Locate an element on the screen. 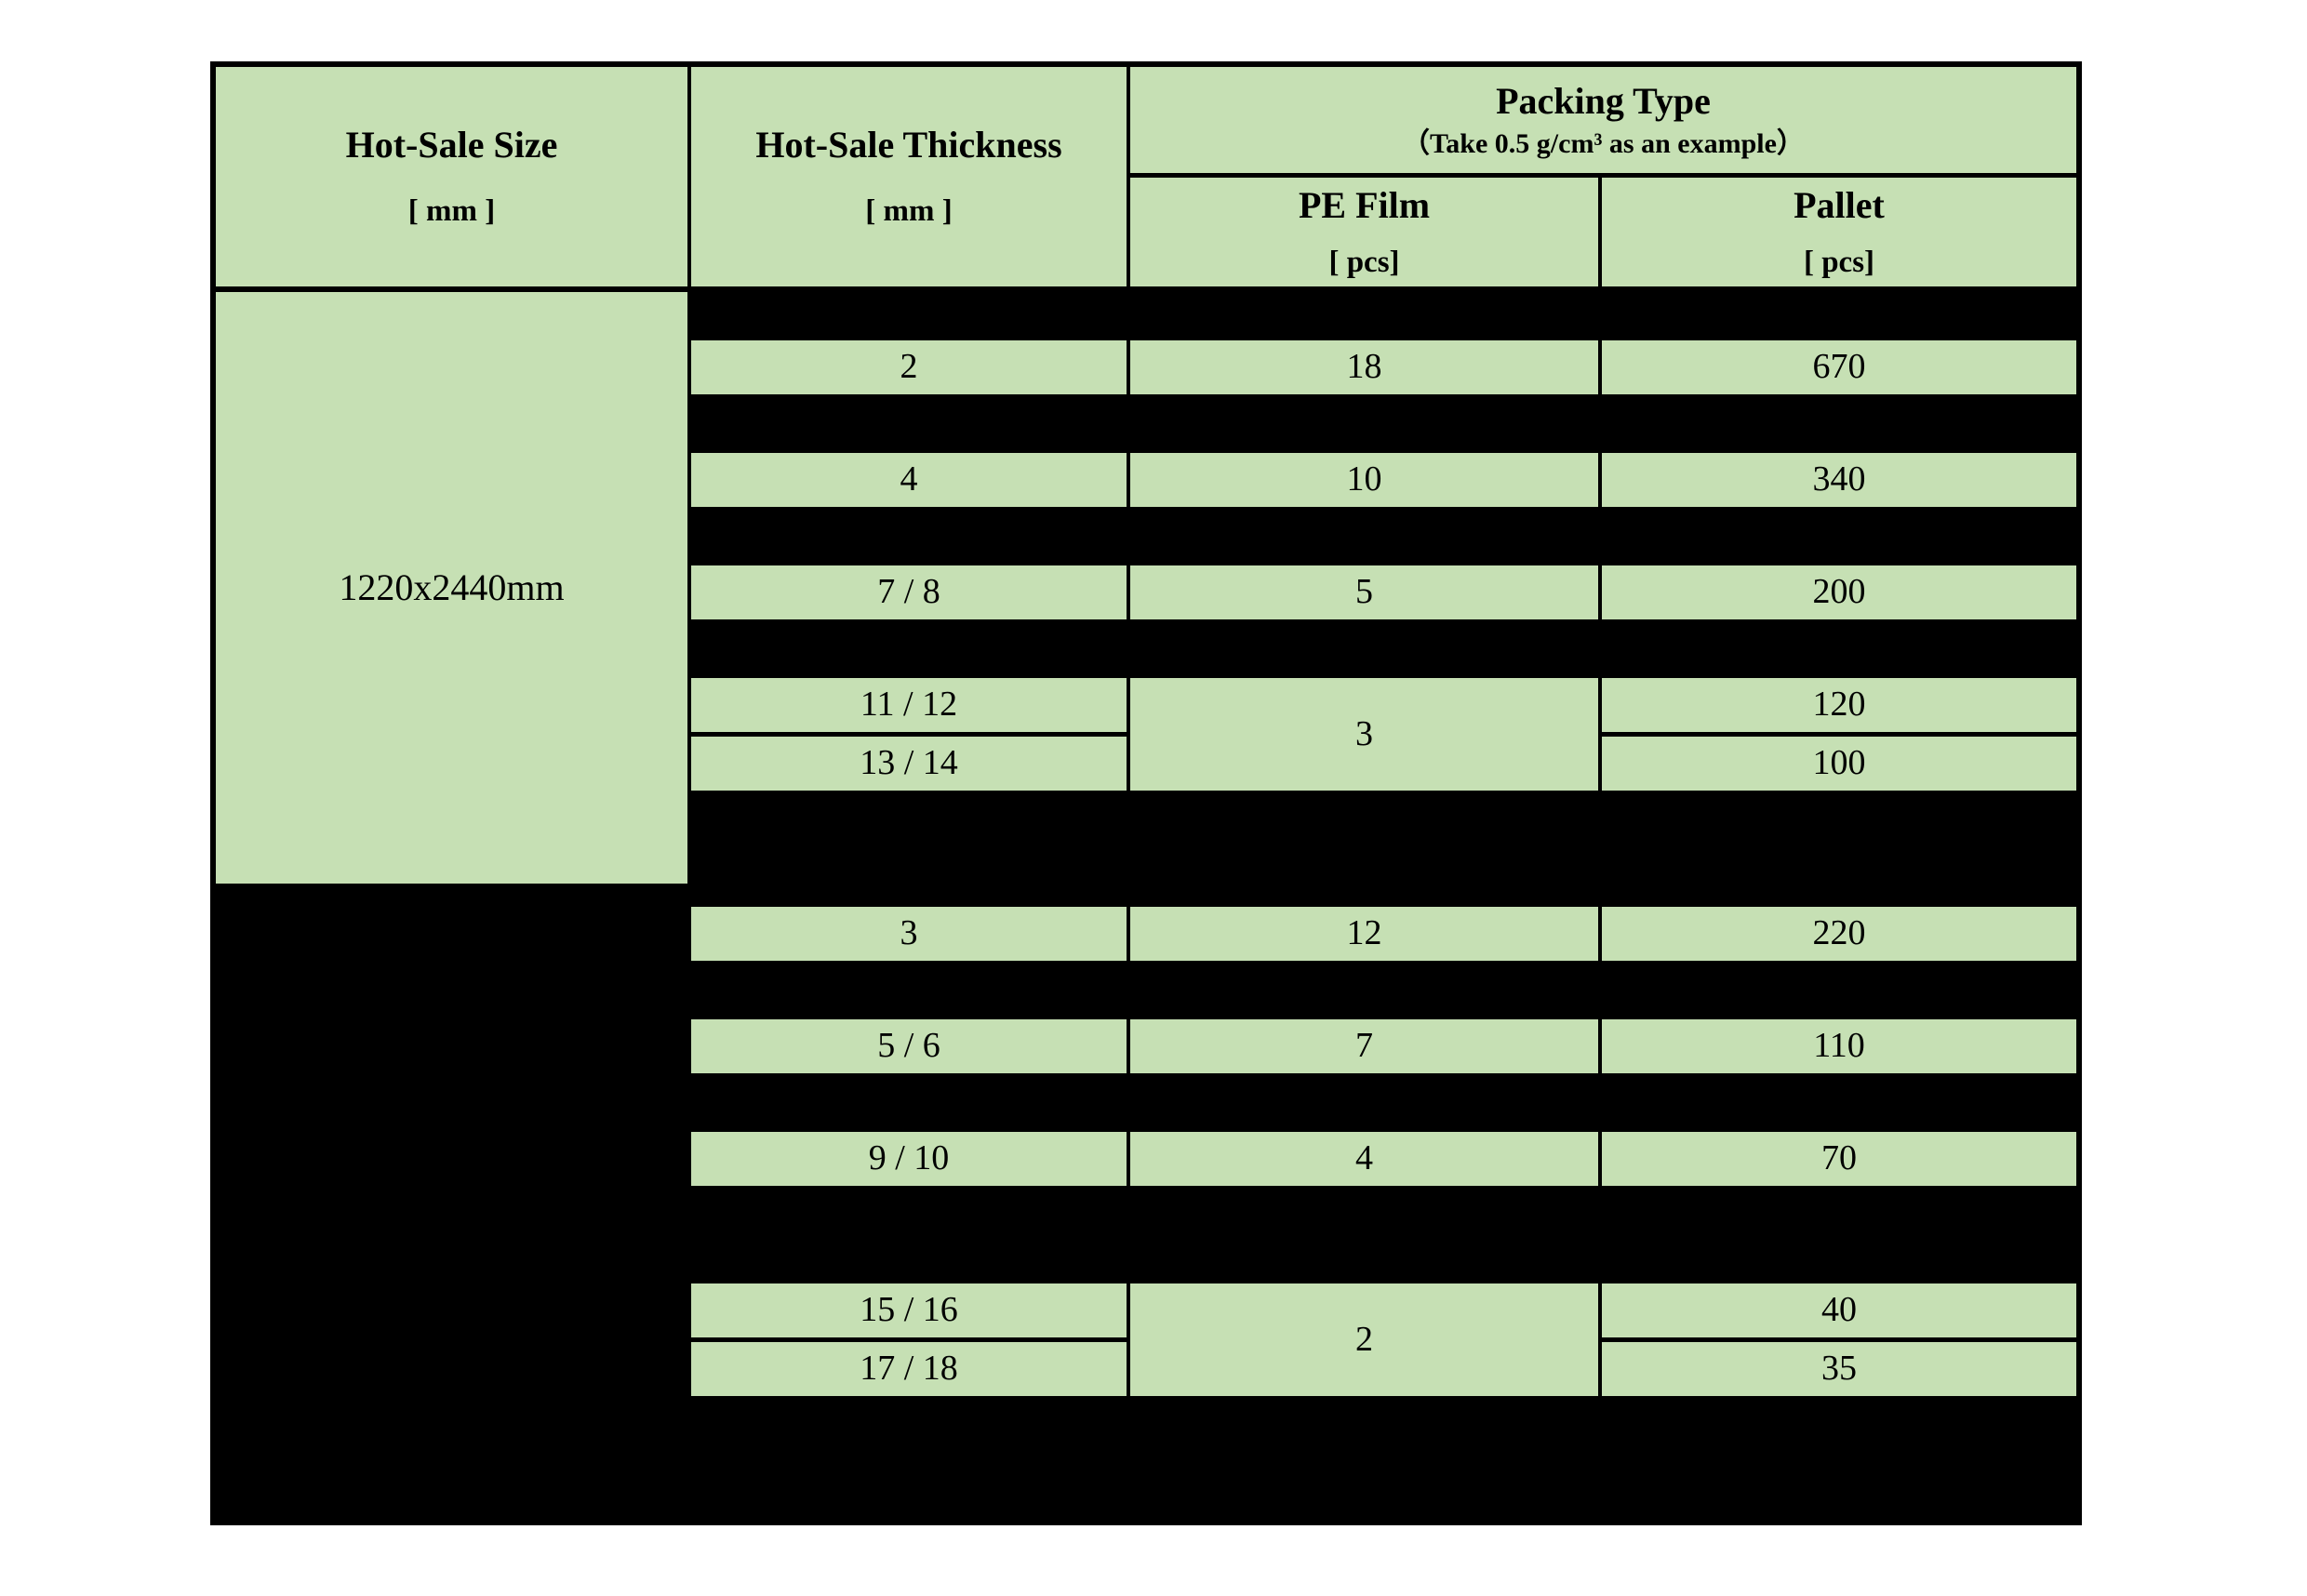  hot-sale-thickness-unit: [ mm ] is located at coordinates (909, 212).